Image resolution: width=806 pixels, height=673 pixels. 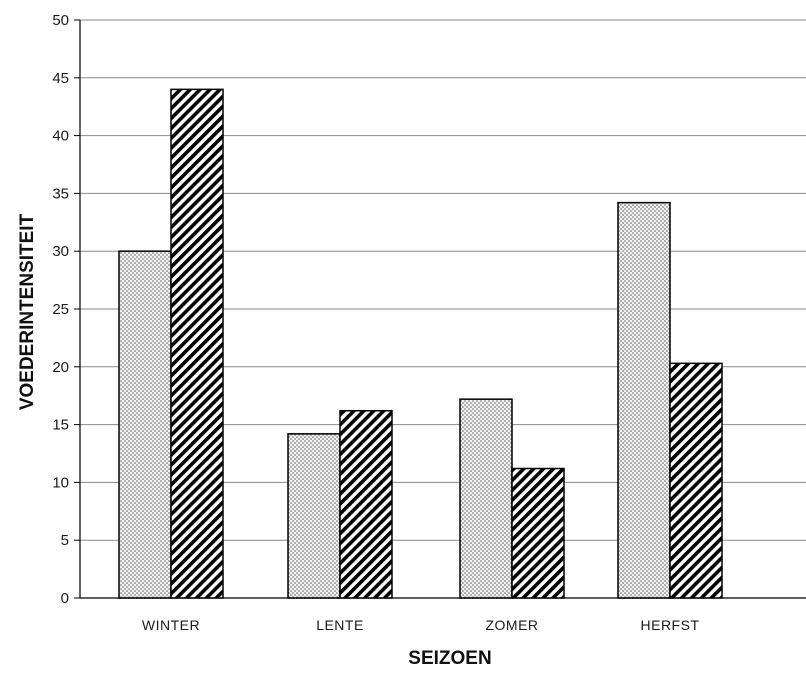 What do you see at coordinates (340, 625) in the screenshot?
I see `x-category-label: LENTE` at bounding box center [340, 625].